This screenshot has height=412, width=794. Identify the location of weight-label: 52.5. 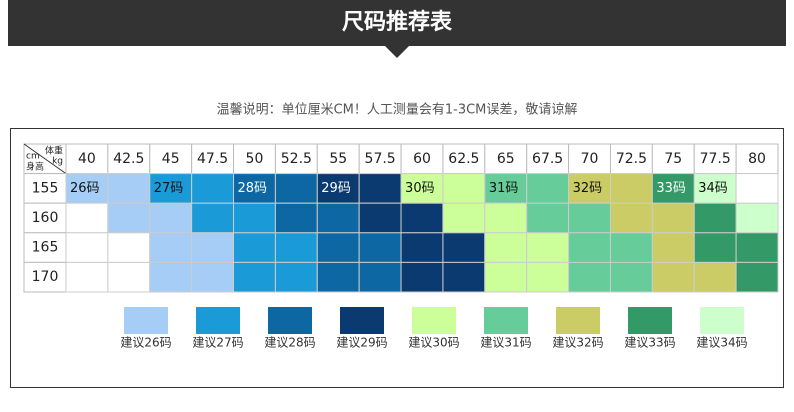
(296, 159).